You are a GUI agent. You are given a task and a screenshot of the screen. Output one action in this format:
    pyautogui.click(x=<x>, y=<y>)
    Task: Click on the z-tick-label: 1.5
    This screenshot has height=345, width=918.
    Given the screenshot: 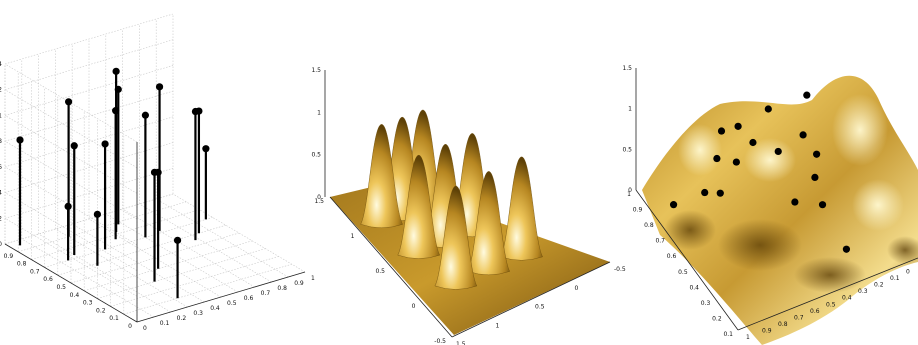 What is the action you would take?
    pyautogui.click(x=316, y=70)
    